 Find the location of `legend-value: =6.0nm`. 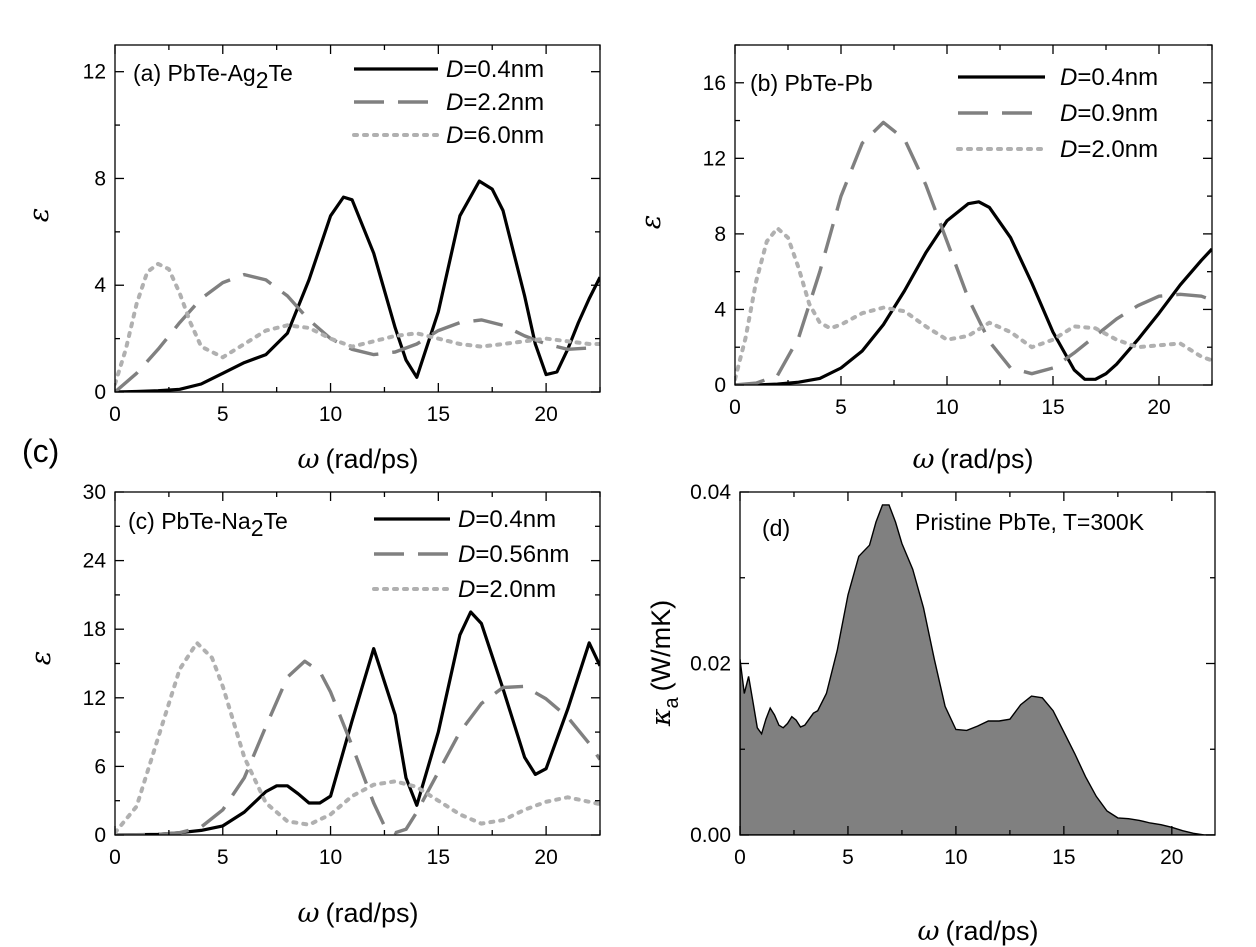

legend-value: =6.0nm is located at coordinates (503, 135).